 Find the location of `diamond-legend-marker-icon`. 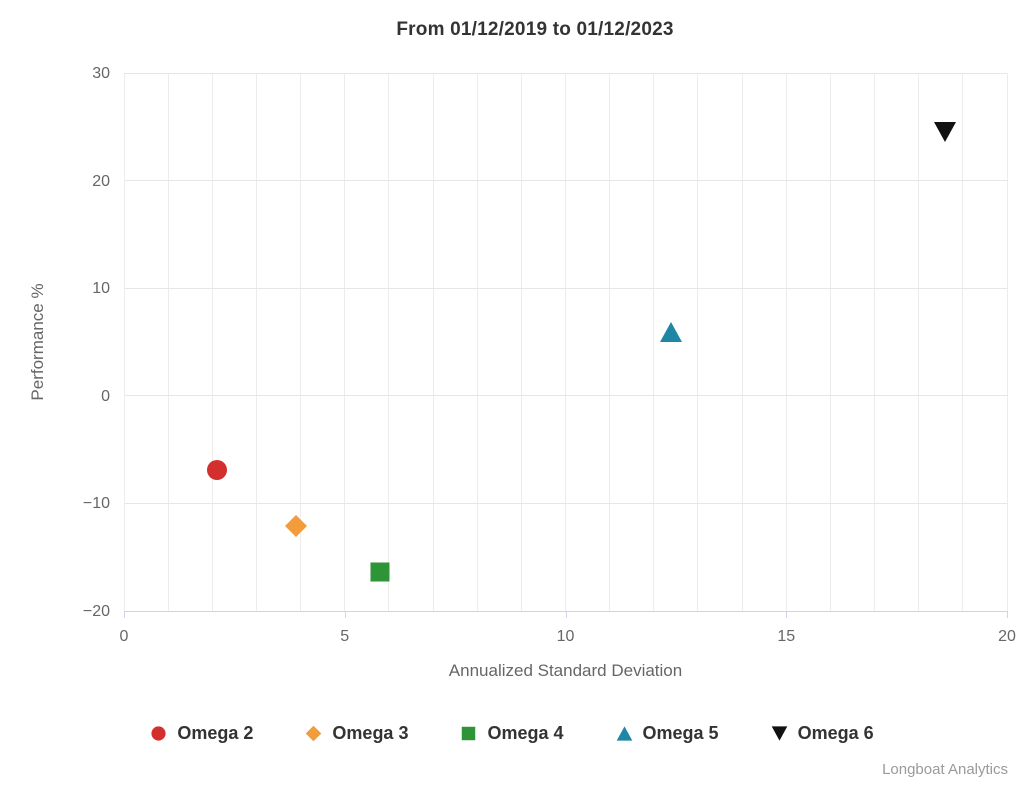

diamond-legend-marker-icon is located at coordinates (313, 733).